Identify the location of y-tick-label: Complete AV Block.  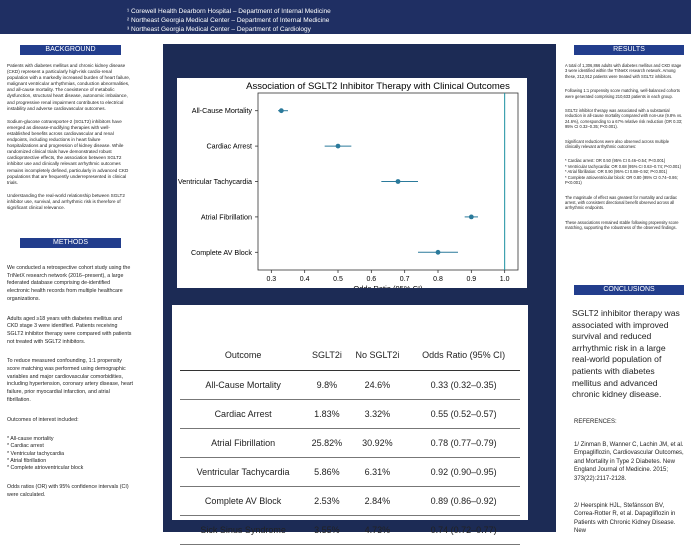
(221, 252).